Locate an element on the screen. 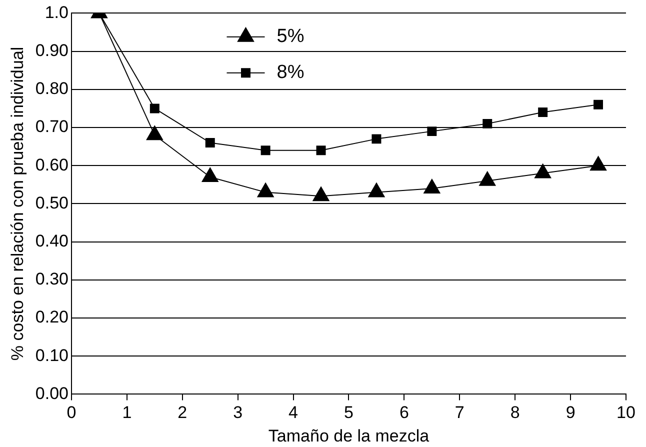  y-tick-label: 0.40 is located at coordinates (51, 240).